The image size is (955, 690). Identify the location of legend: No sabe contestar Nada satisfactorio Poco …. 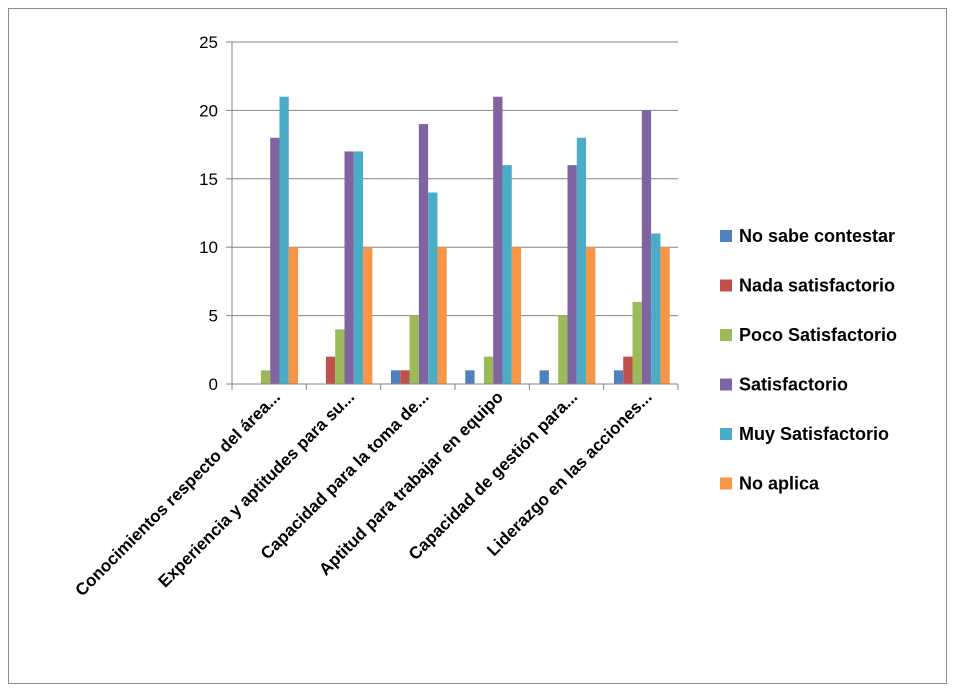
(808, 360).